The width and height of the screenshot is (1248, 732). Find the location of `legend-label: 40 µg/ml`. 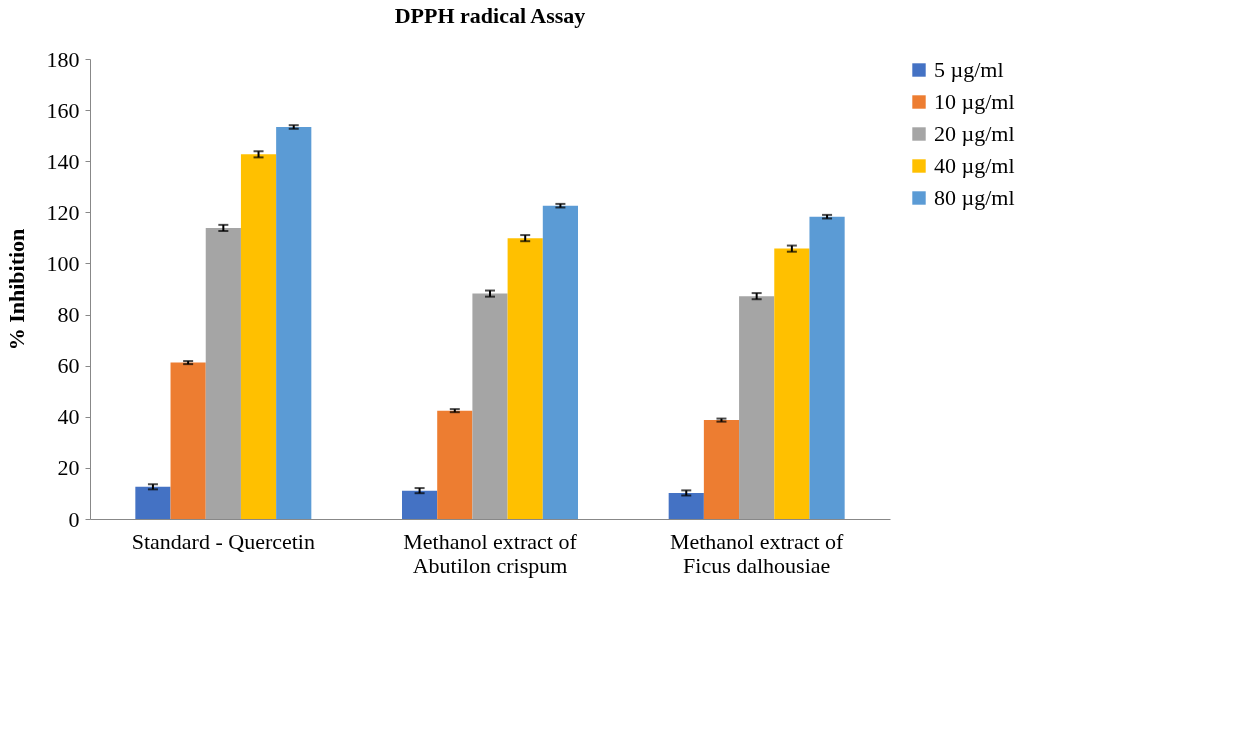

legend-label: 40 µg/ml is located at coordinates (974, 165).